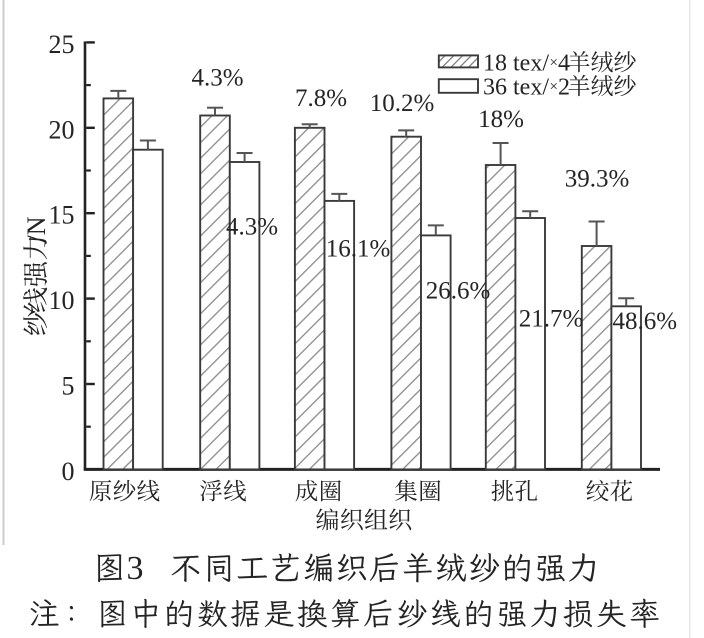 This screenshot has height=638, width=704. I want to click on svg-text: 5, so click(68, 386).